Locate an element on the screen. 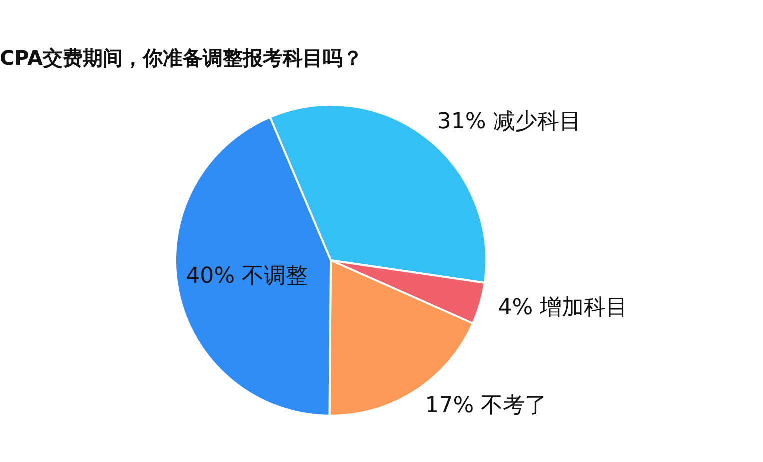 The image size is (763, 462). slice-label: 4% 增加科目 is located at coordinates (563, 308).